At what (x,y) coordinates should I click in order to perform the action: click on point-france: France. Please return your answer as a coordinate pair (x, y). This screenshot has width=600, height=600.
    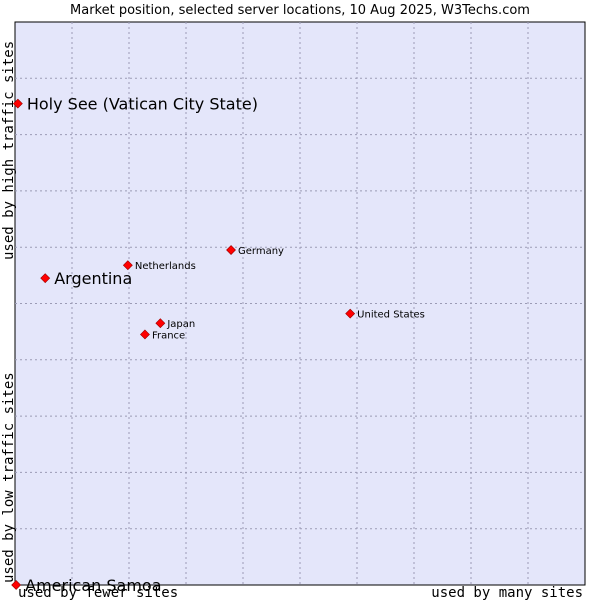
    Looking at the image, I should click on (162, 335).